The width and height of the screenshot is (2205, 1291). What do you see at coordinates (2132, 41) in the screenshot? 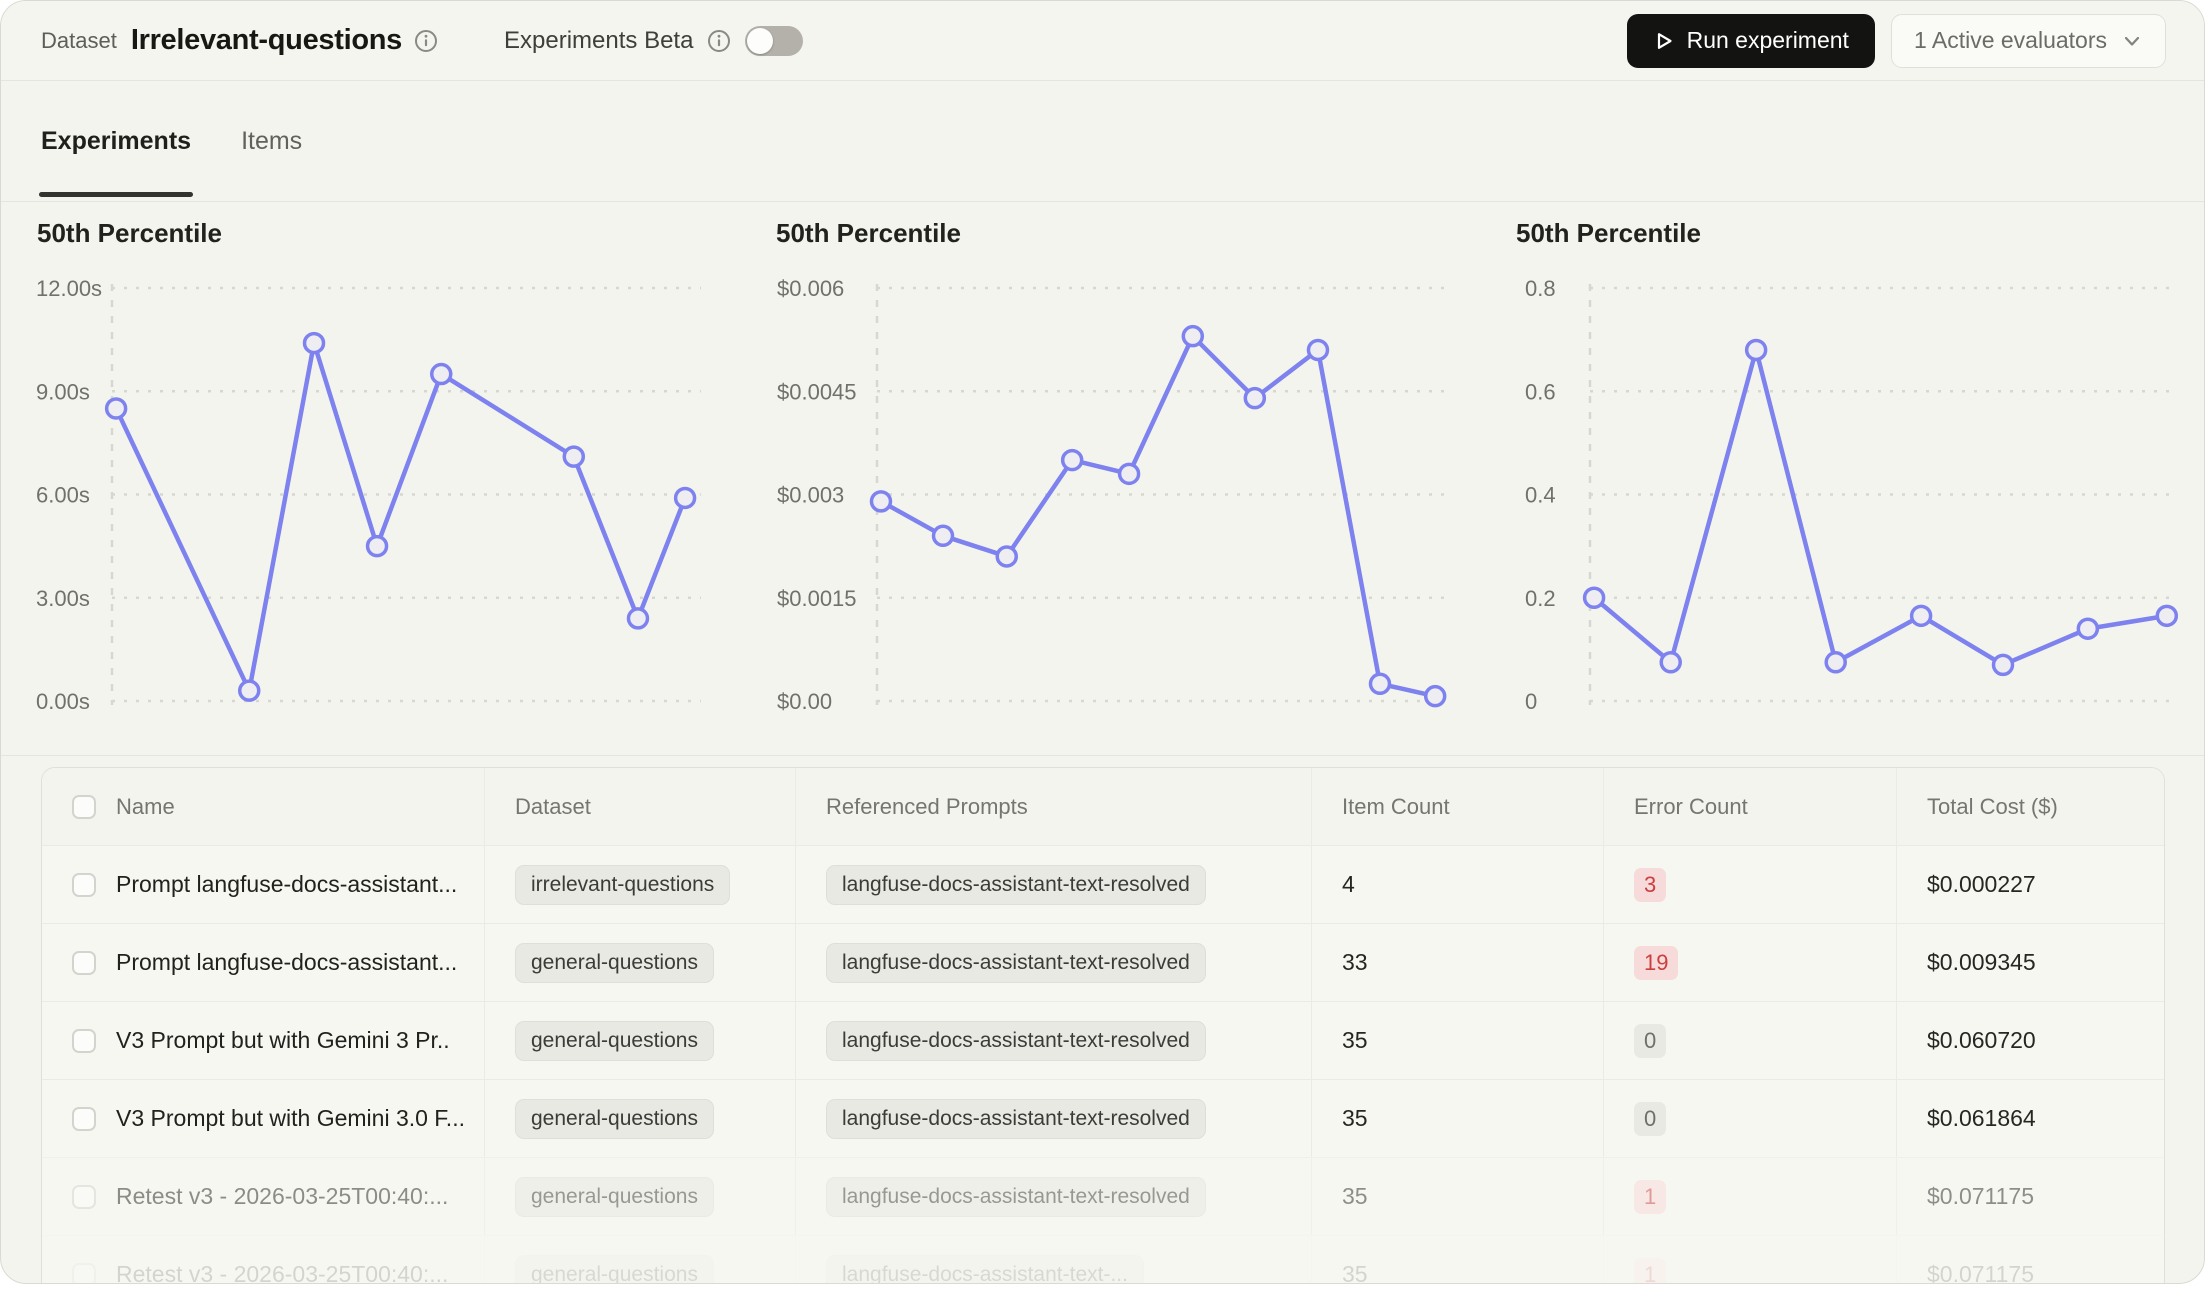
I see `chevron-down-icon` at bounding box center [2132, 41].